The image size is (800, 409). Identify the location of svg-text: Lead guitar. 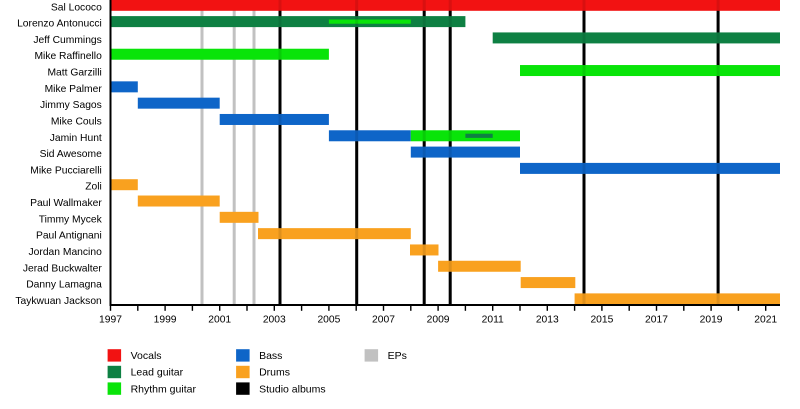
(157, 373).